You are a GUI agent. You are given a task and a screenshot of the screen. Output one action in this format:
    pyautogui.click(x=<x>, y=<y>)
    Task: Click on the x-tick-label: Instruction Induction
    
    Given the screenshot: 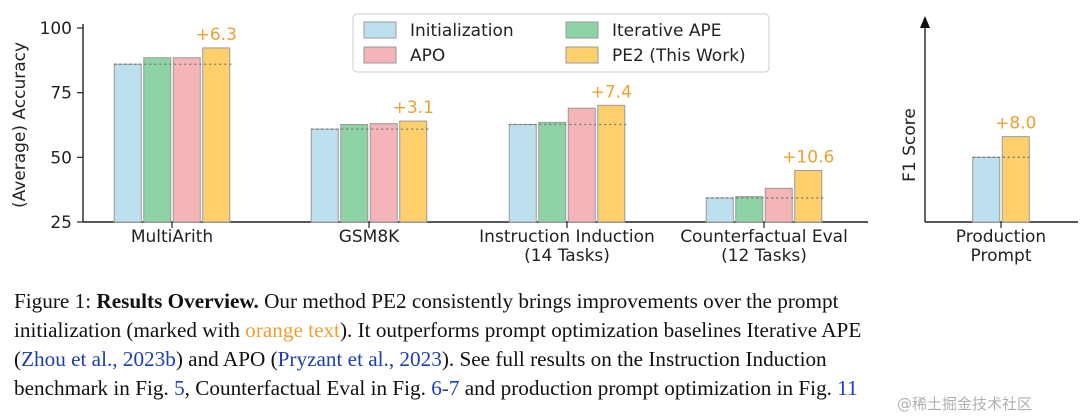 What is the action you would take?
    pyautogui.click(x=567, y=237)
    